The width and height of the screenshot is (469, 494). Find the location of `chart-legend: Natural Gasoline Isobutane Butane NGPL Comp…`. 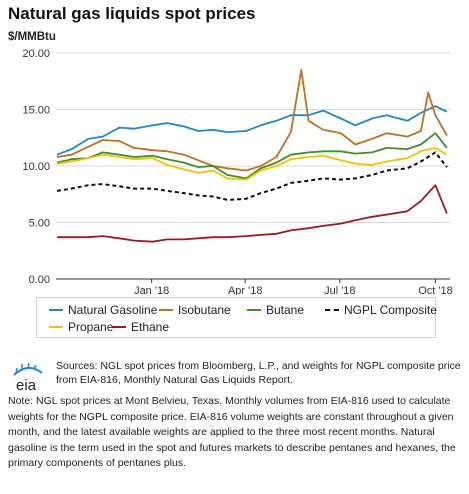

chart-legend: Natural Gasoline Isobutane Butane NGPL Comp… is located at coordinates (236, 317).